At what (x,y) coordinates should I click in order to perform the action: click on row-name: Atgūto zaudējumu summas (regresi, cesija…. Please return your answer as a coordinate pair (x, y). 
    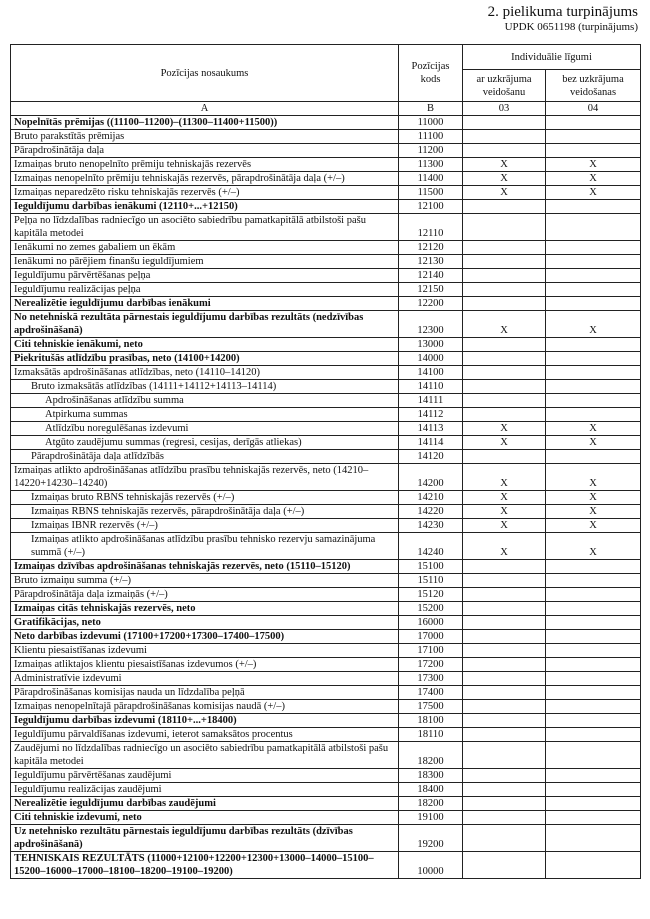
    Looking at the image, I should click on (204, 442).